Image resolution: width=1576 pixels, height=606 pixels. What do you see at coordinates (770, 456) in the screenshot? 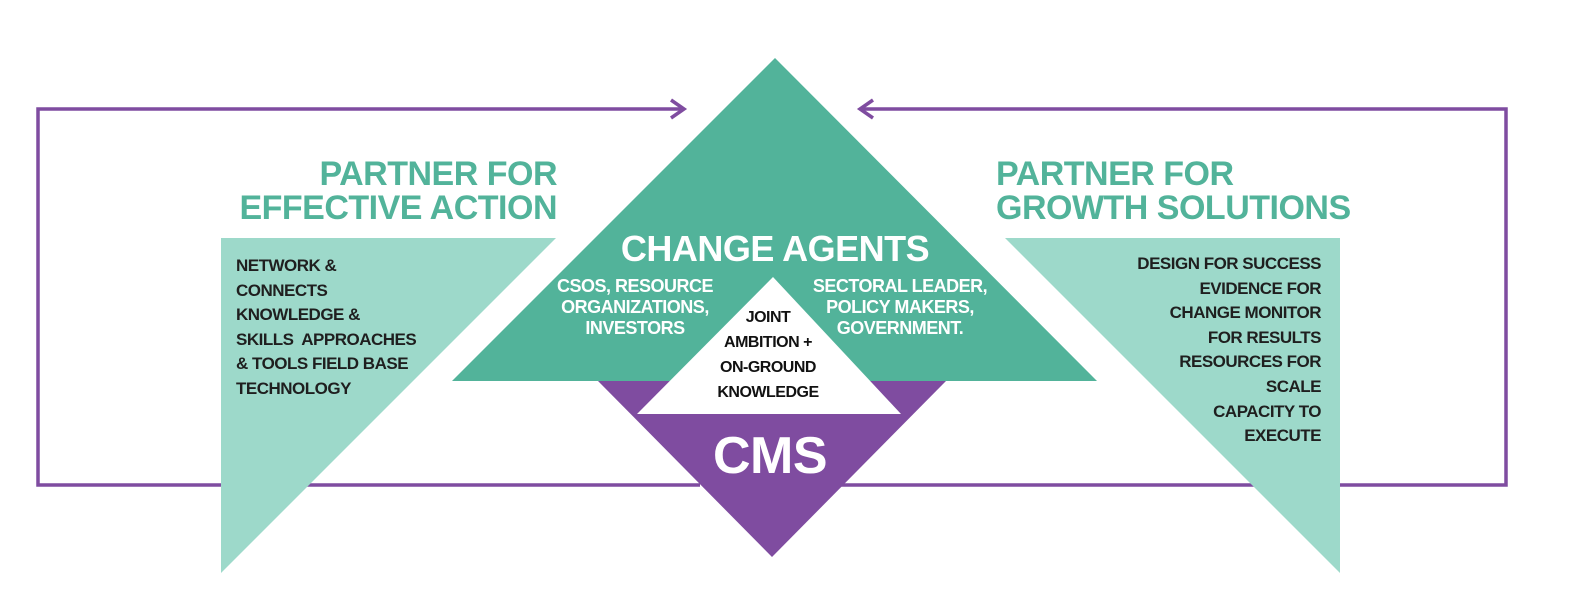
I see `cms-label: CMS` at bounding box center [770, 456].